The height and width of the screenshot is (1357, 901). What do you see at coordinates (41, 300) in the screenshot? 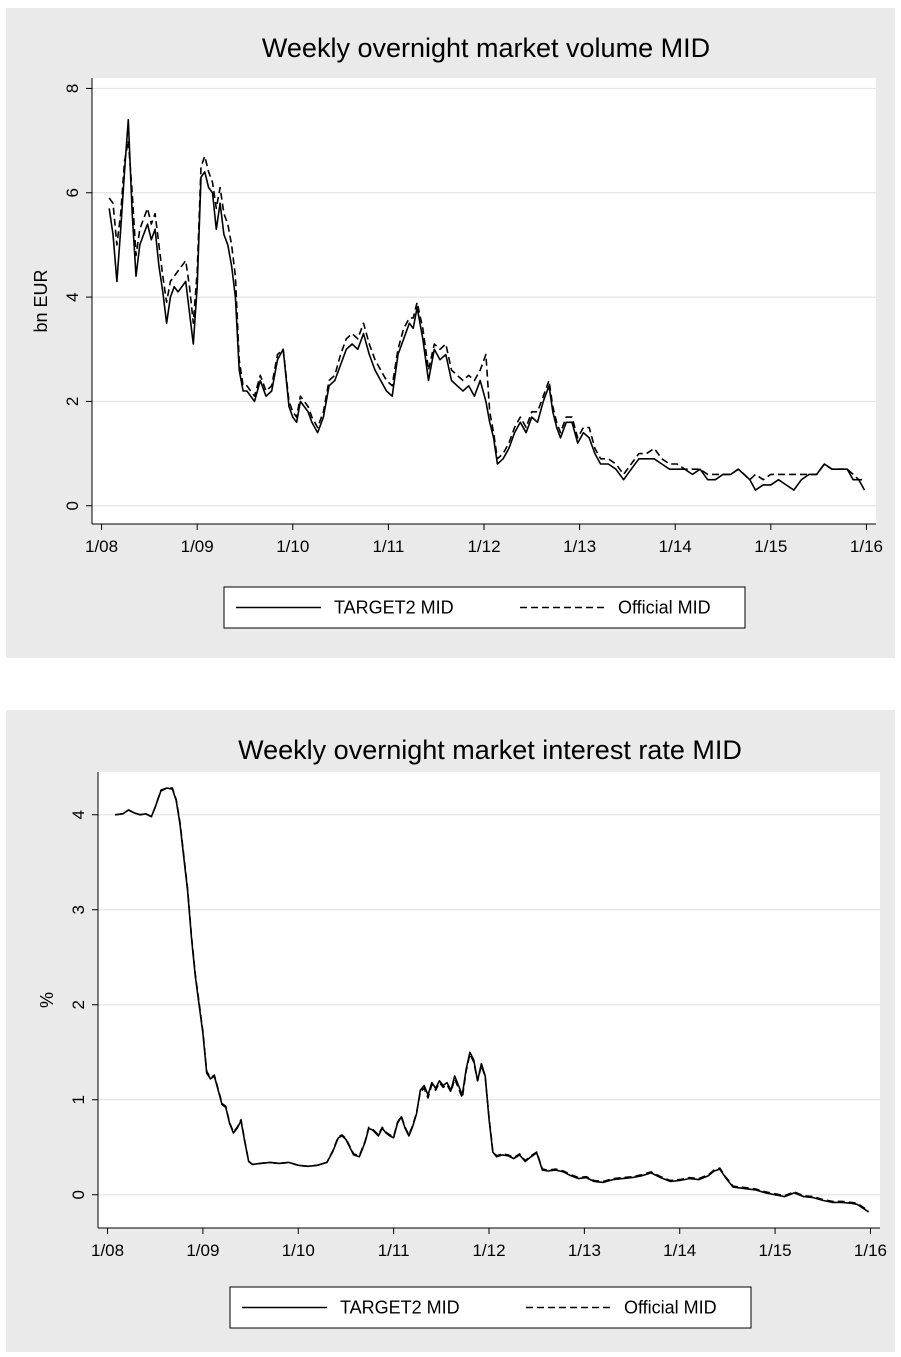
I see `y-axis-label: bn EUR` at bounding box center [41, 300].